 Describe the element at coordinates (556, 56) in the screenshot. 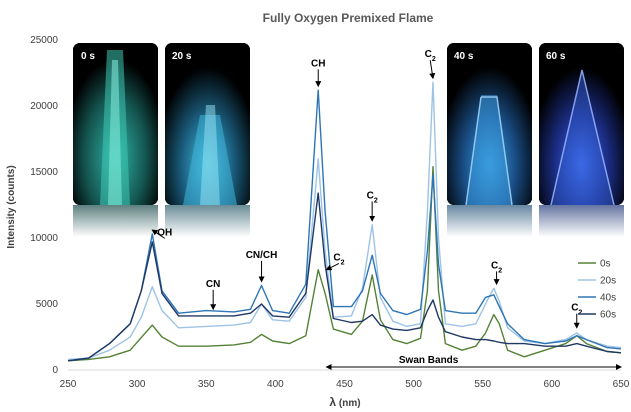

I see `inset-label-60s: 60 s` at that location.